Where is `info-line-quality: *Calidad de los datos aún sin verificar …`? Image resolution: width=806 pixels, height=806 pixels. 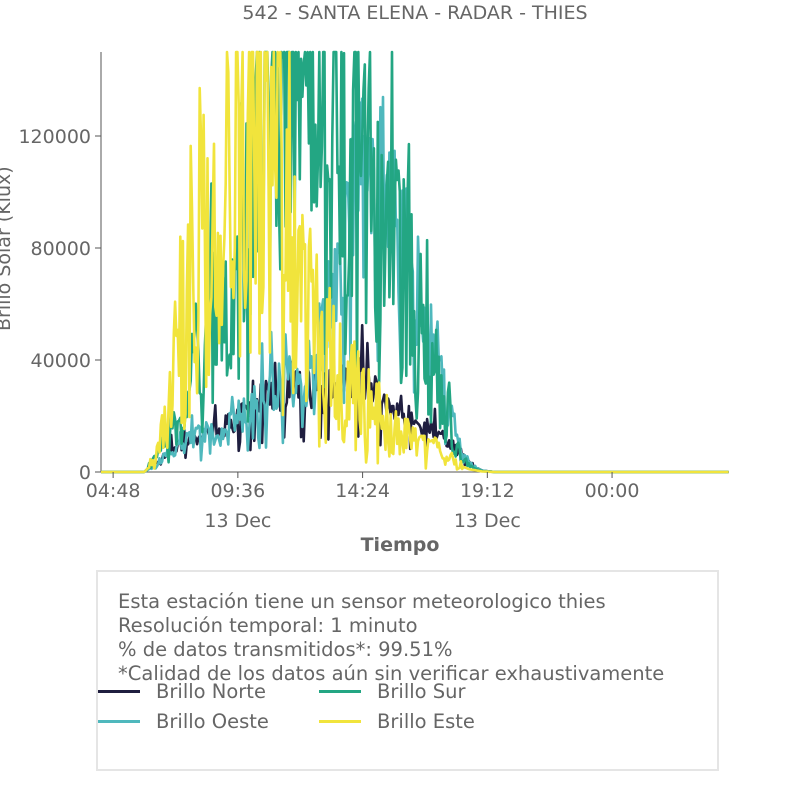
info-line-quality: *Calidad de los datos aún sin verificar … is located at coordinates (391, 673).